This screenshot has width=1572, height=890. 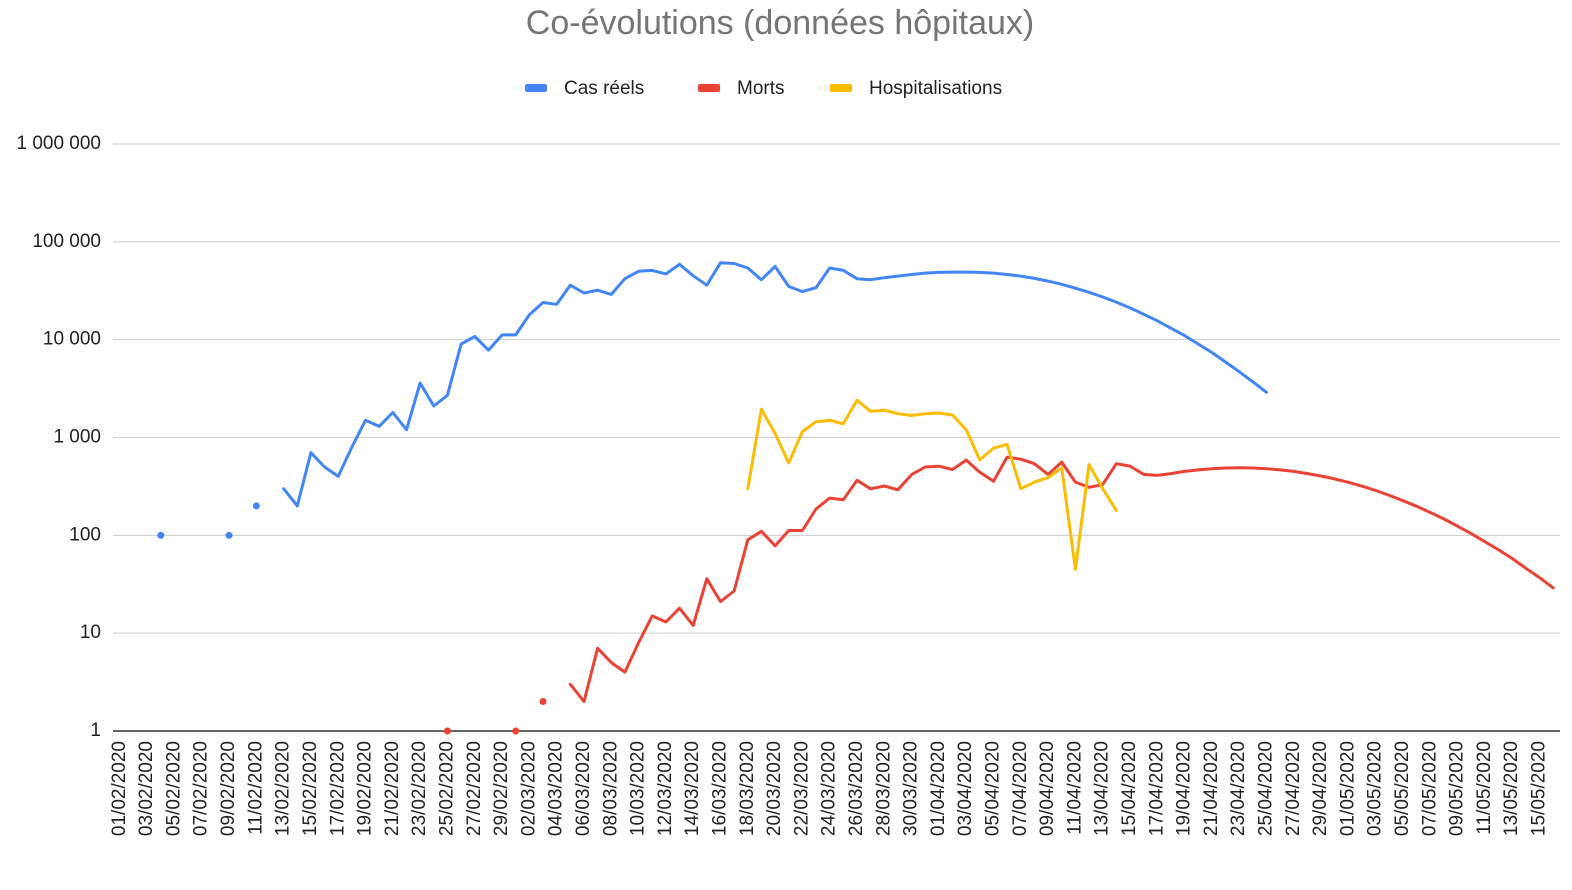 I want to click on x-tick-label: 08/03/2020, so click(x=610, y=788).